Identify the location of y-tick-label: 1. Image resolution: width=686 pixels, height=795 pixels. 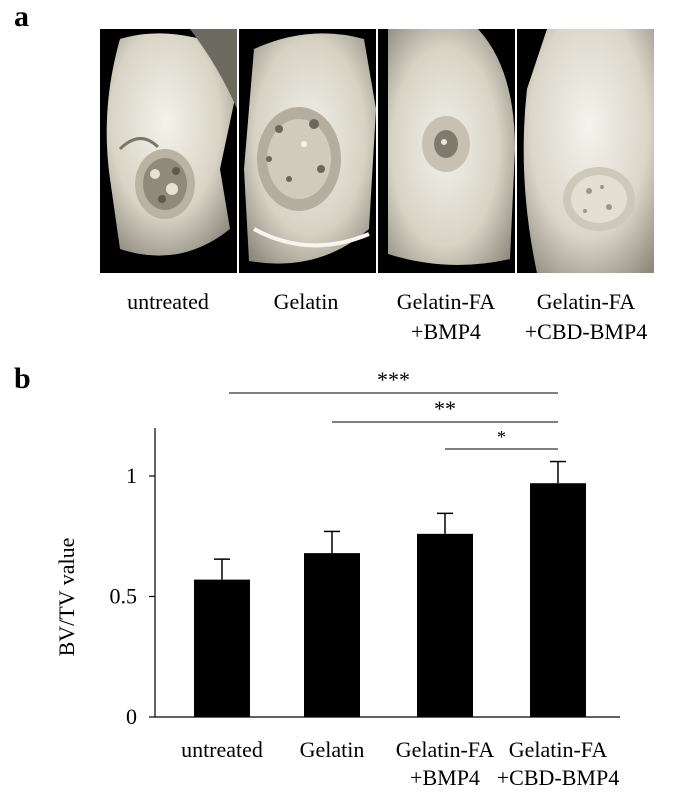
(131, 475).